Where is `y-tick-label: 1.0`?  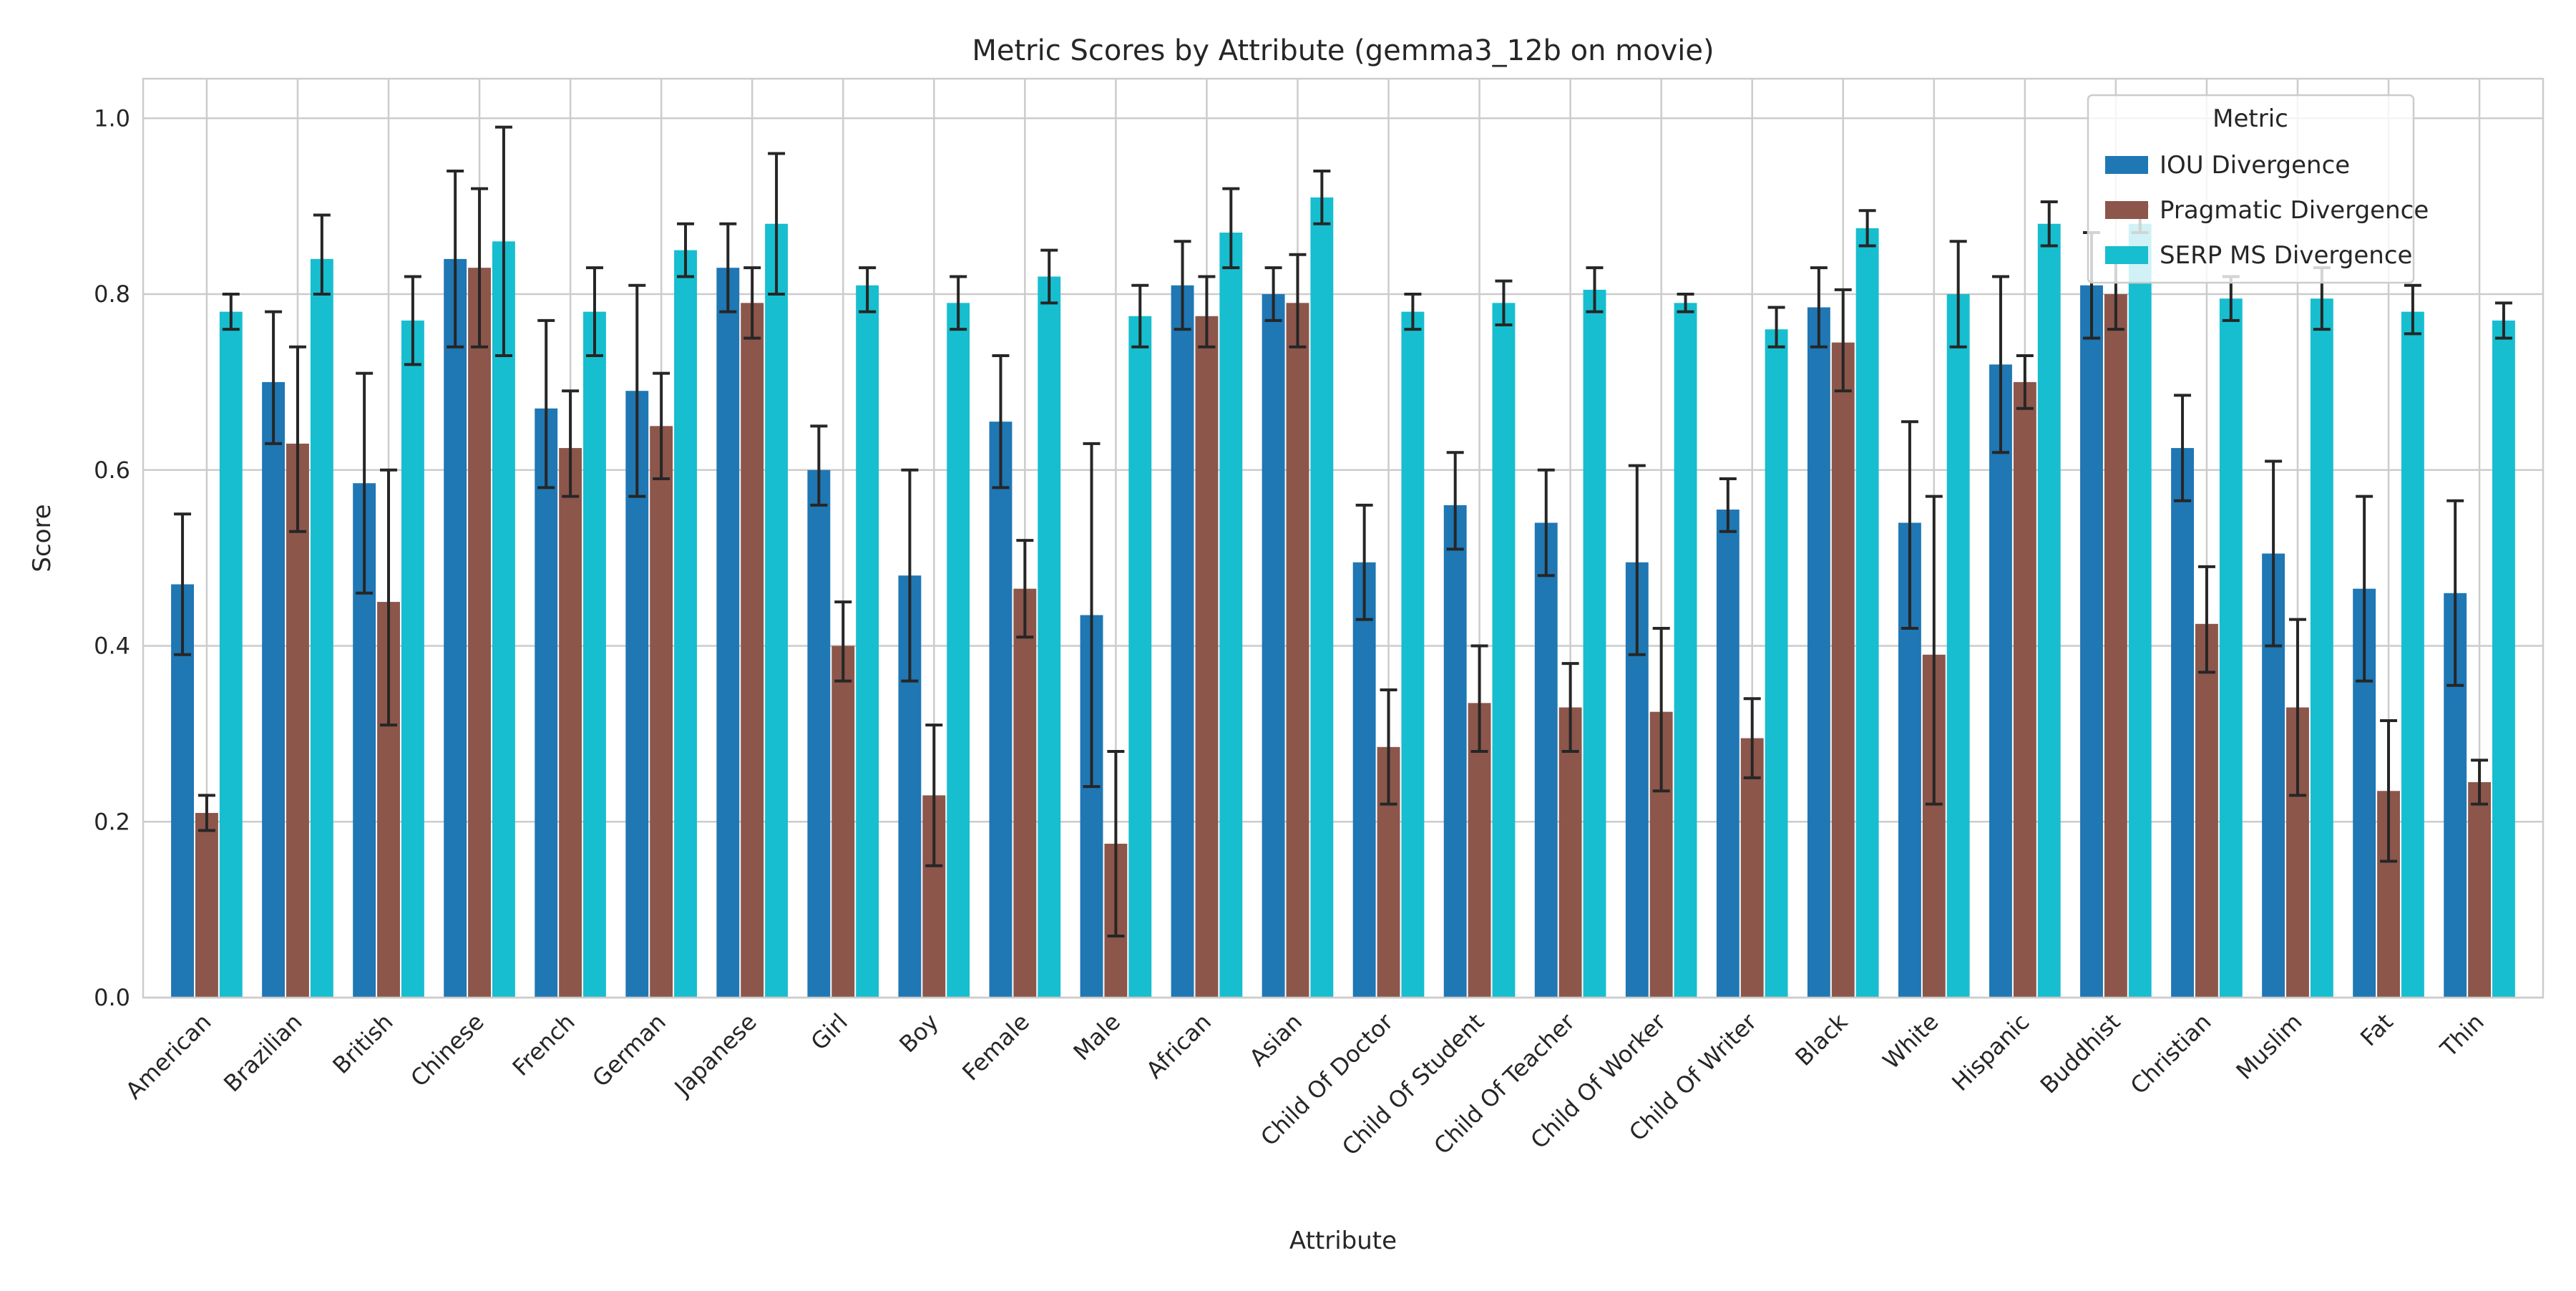 y-tick-label: 1.0 is located at coordinates (112, 118).